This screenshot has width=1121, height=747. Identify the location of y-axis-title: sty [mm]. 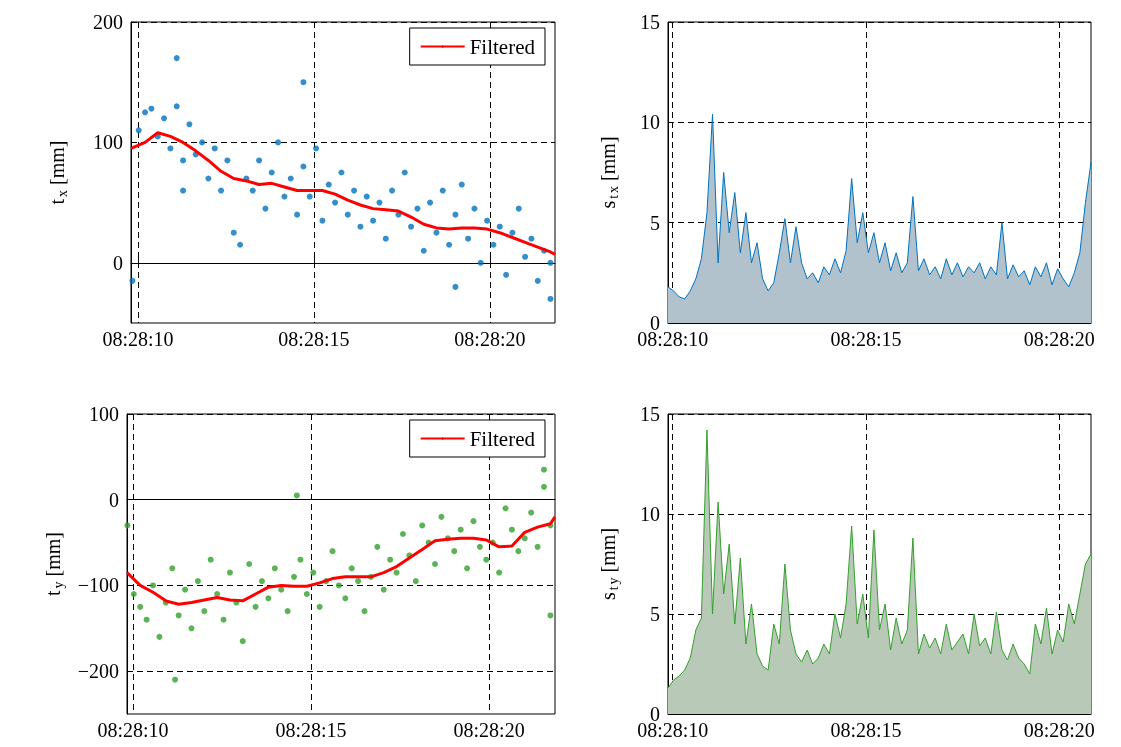
(609, 564).